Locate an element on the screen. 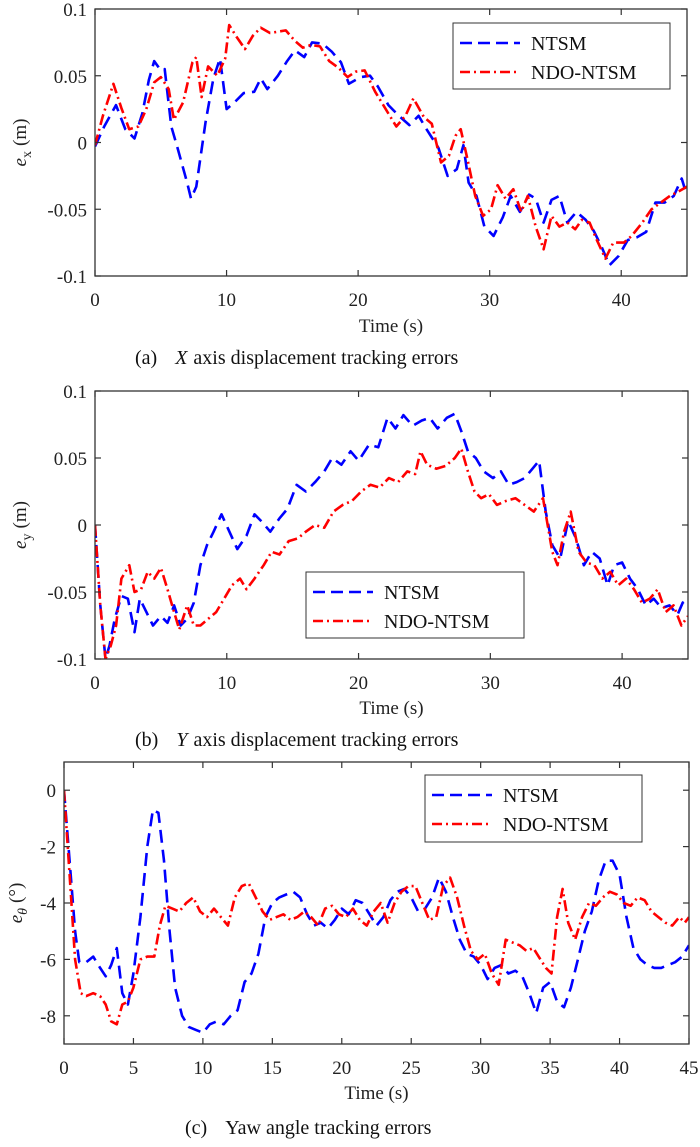 The width and height of the screenshot is (700, 1147). y-label-sub: θ is located at coordinates (23, 911).